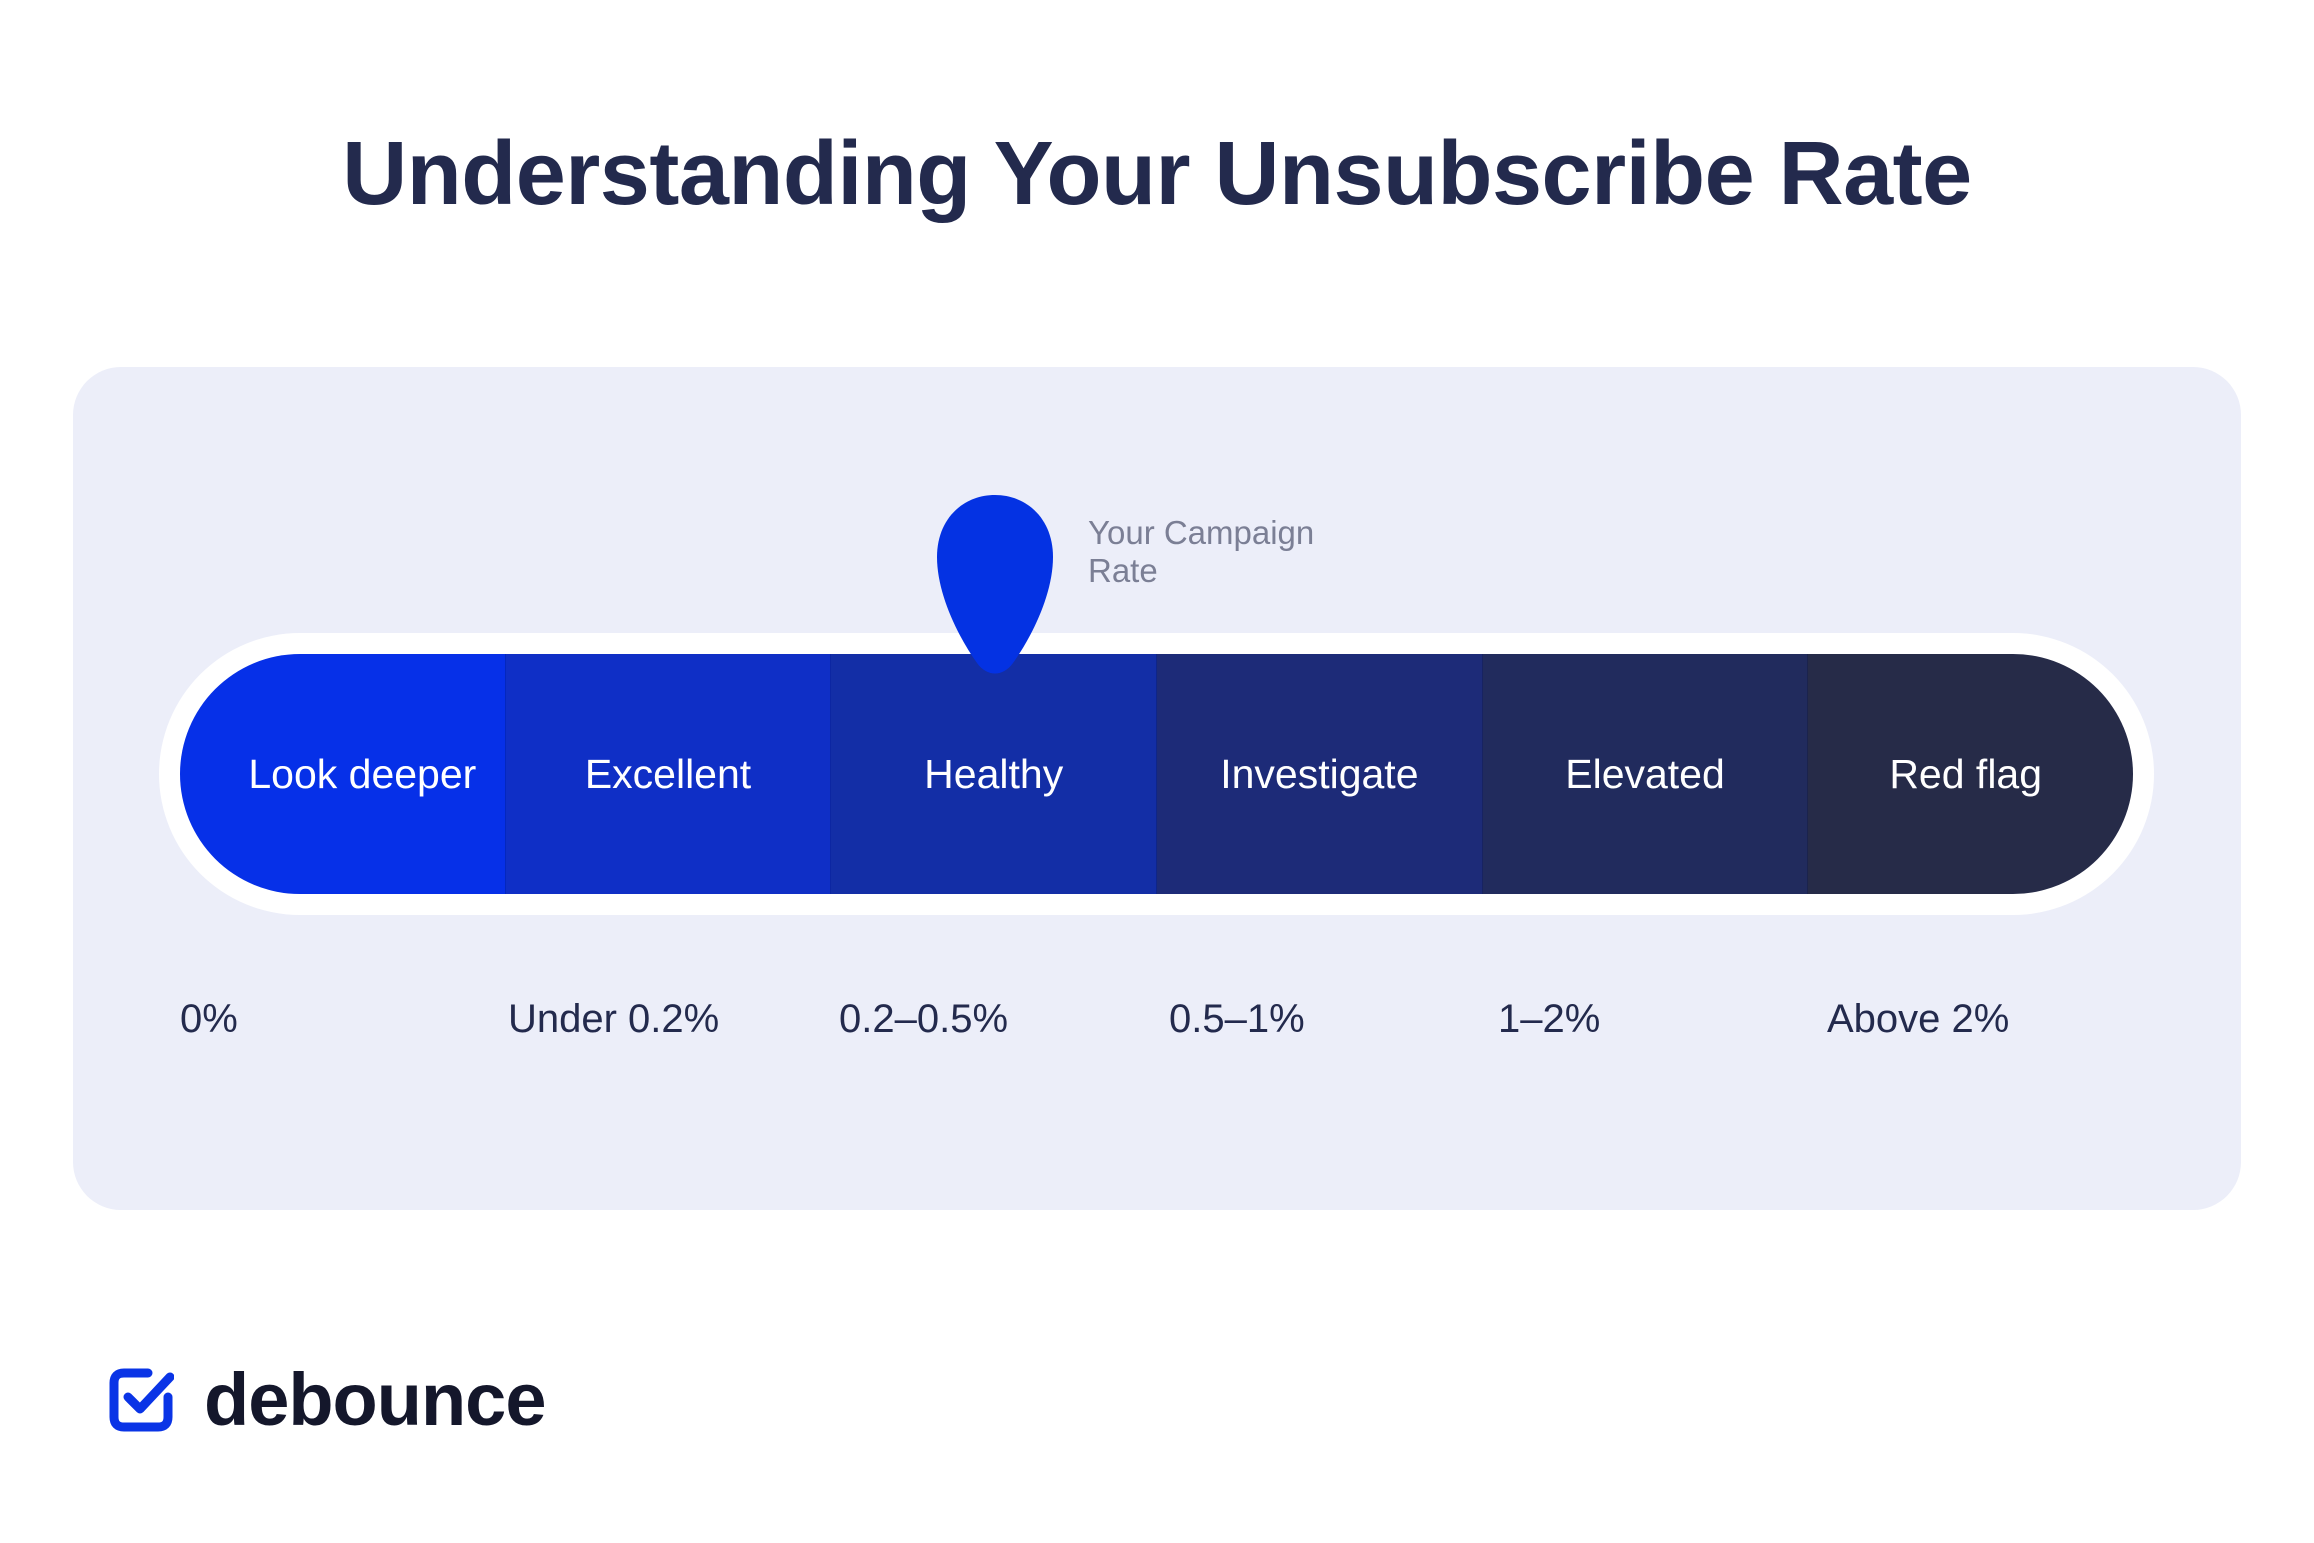  I want to click on segment-label: Healthy, so click(994, 773).